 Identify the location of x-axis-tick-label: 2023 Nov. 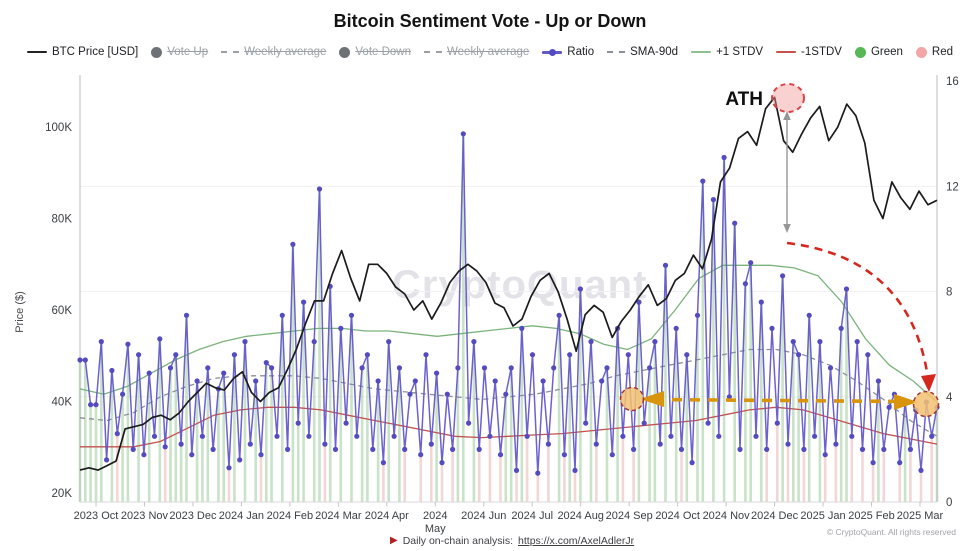
(145, 516).